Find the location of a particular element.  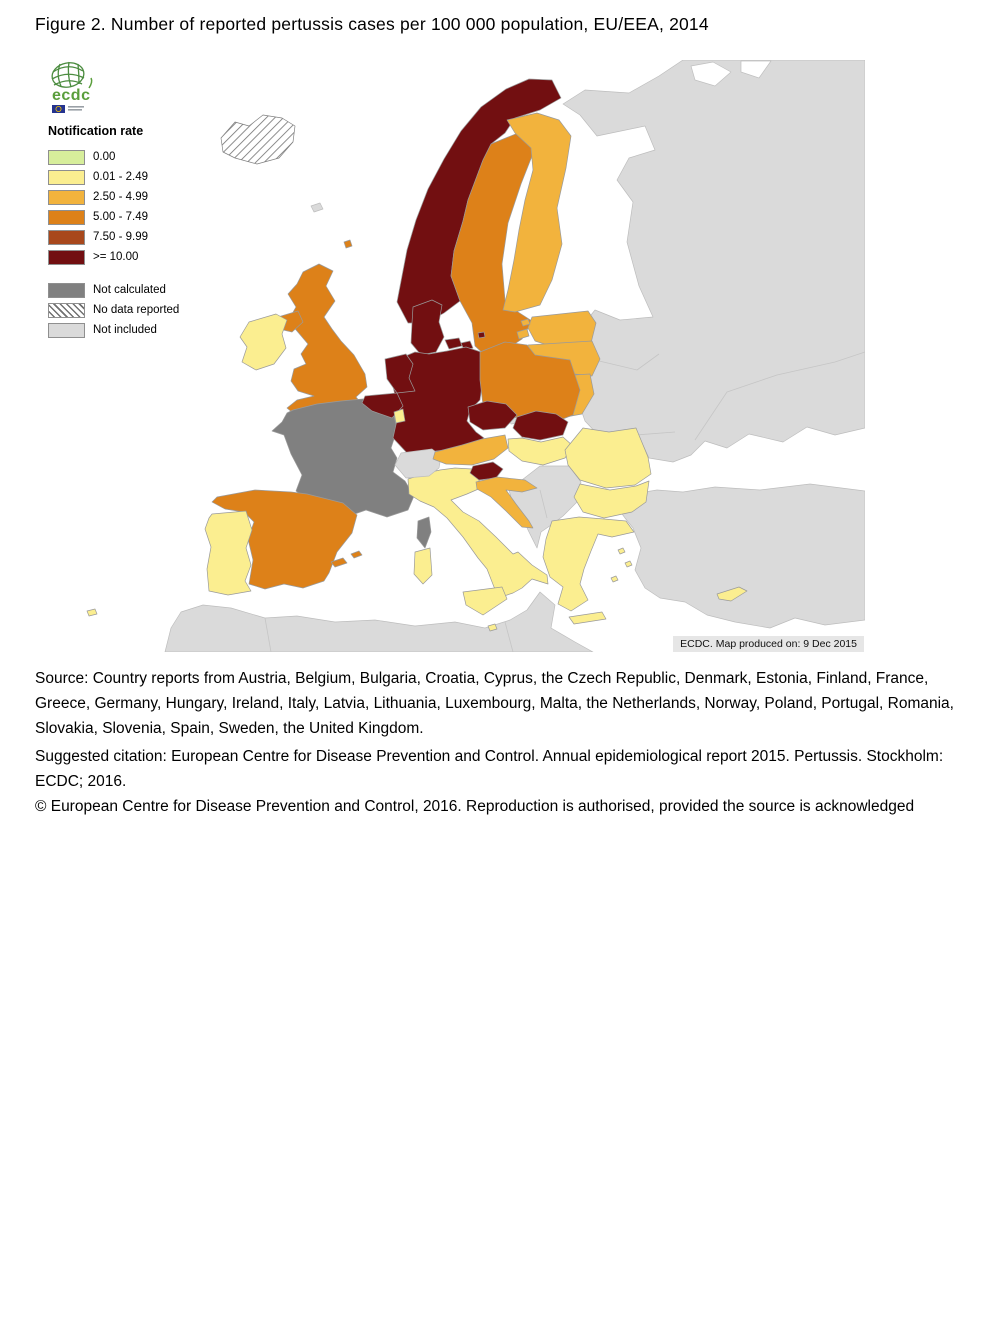

country-malta is located at coordinates (492, 627).